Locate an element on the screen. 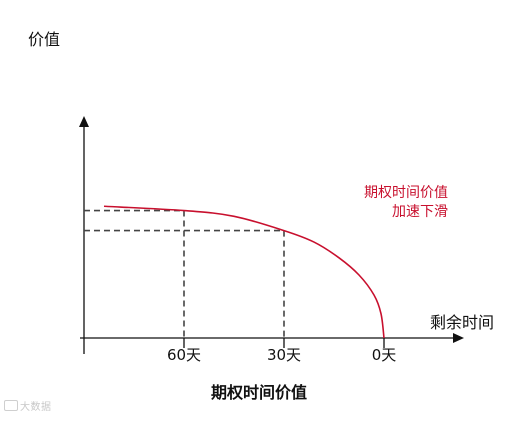  x-axis-arrow is located at coordinates (458, 338).